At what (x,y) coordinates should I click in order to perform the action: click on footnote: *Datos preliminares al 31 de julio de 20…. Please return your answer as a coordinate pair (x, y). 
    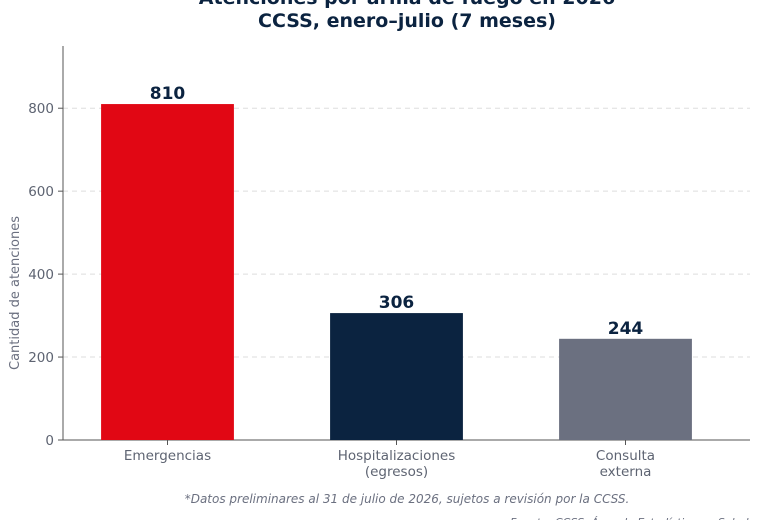
    Looking at the image, I should click on (407, 499).